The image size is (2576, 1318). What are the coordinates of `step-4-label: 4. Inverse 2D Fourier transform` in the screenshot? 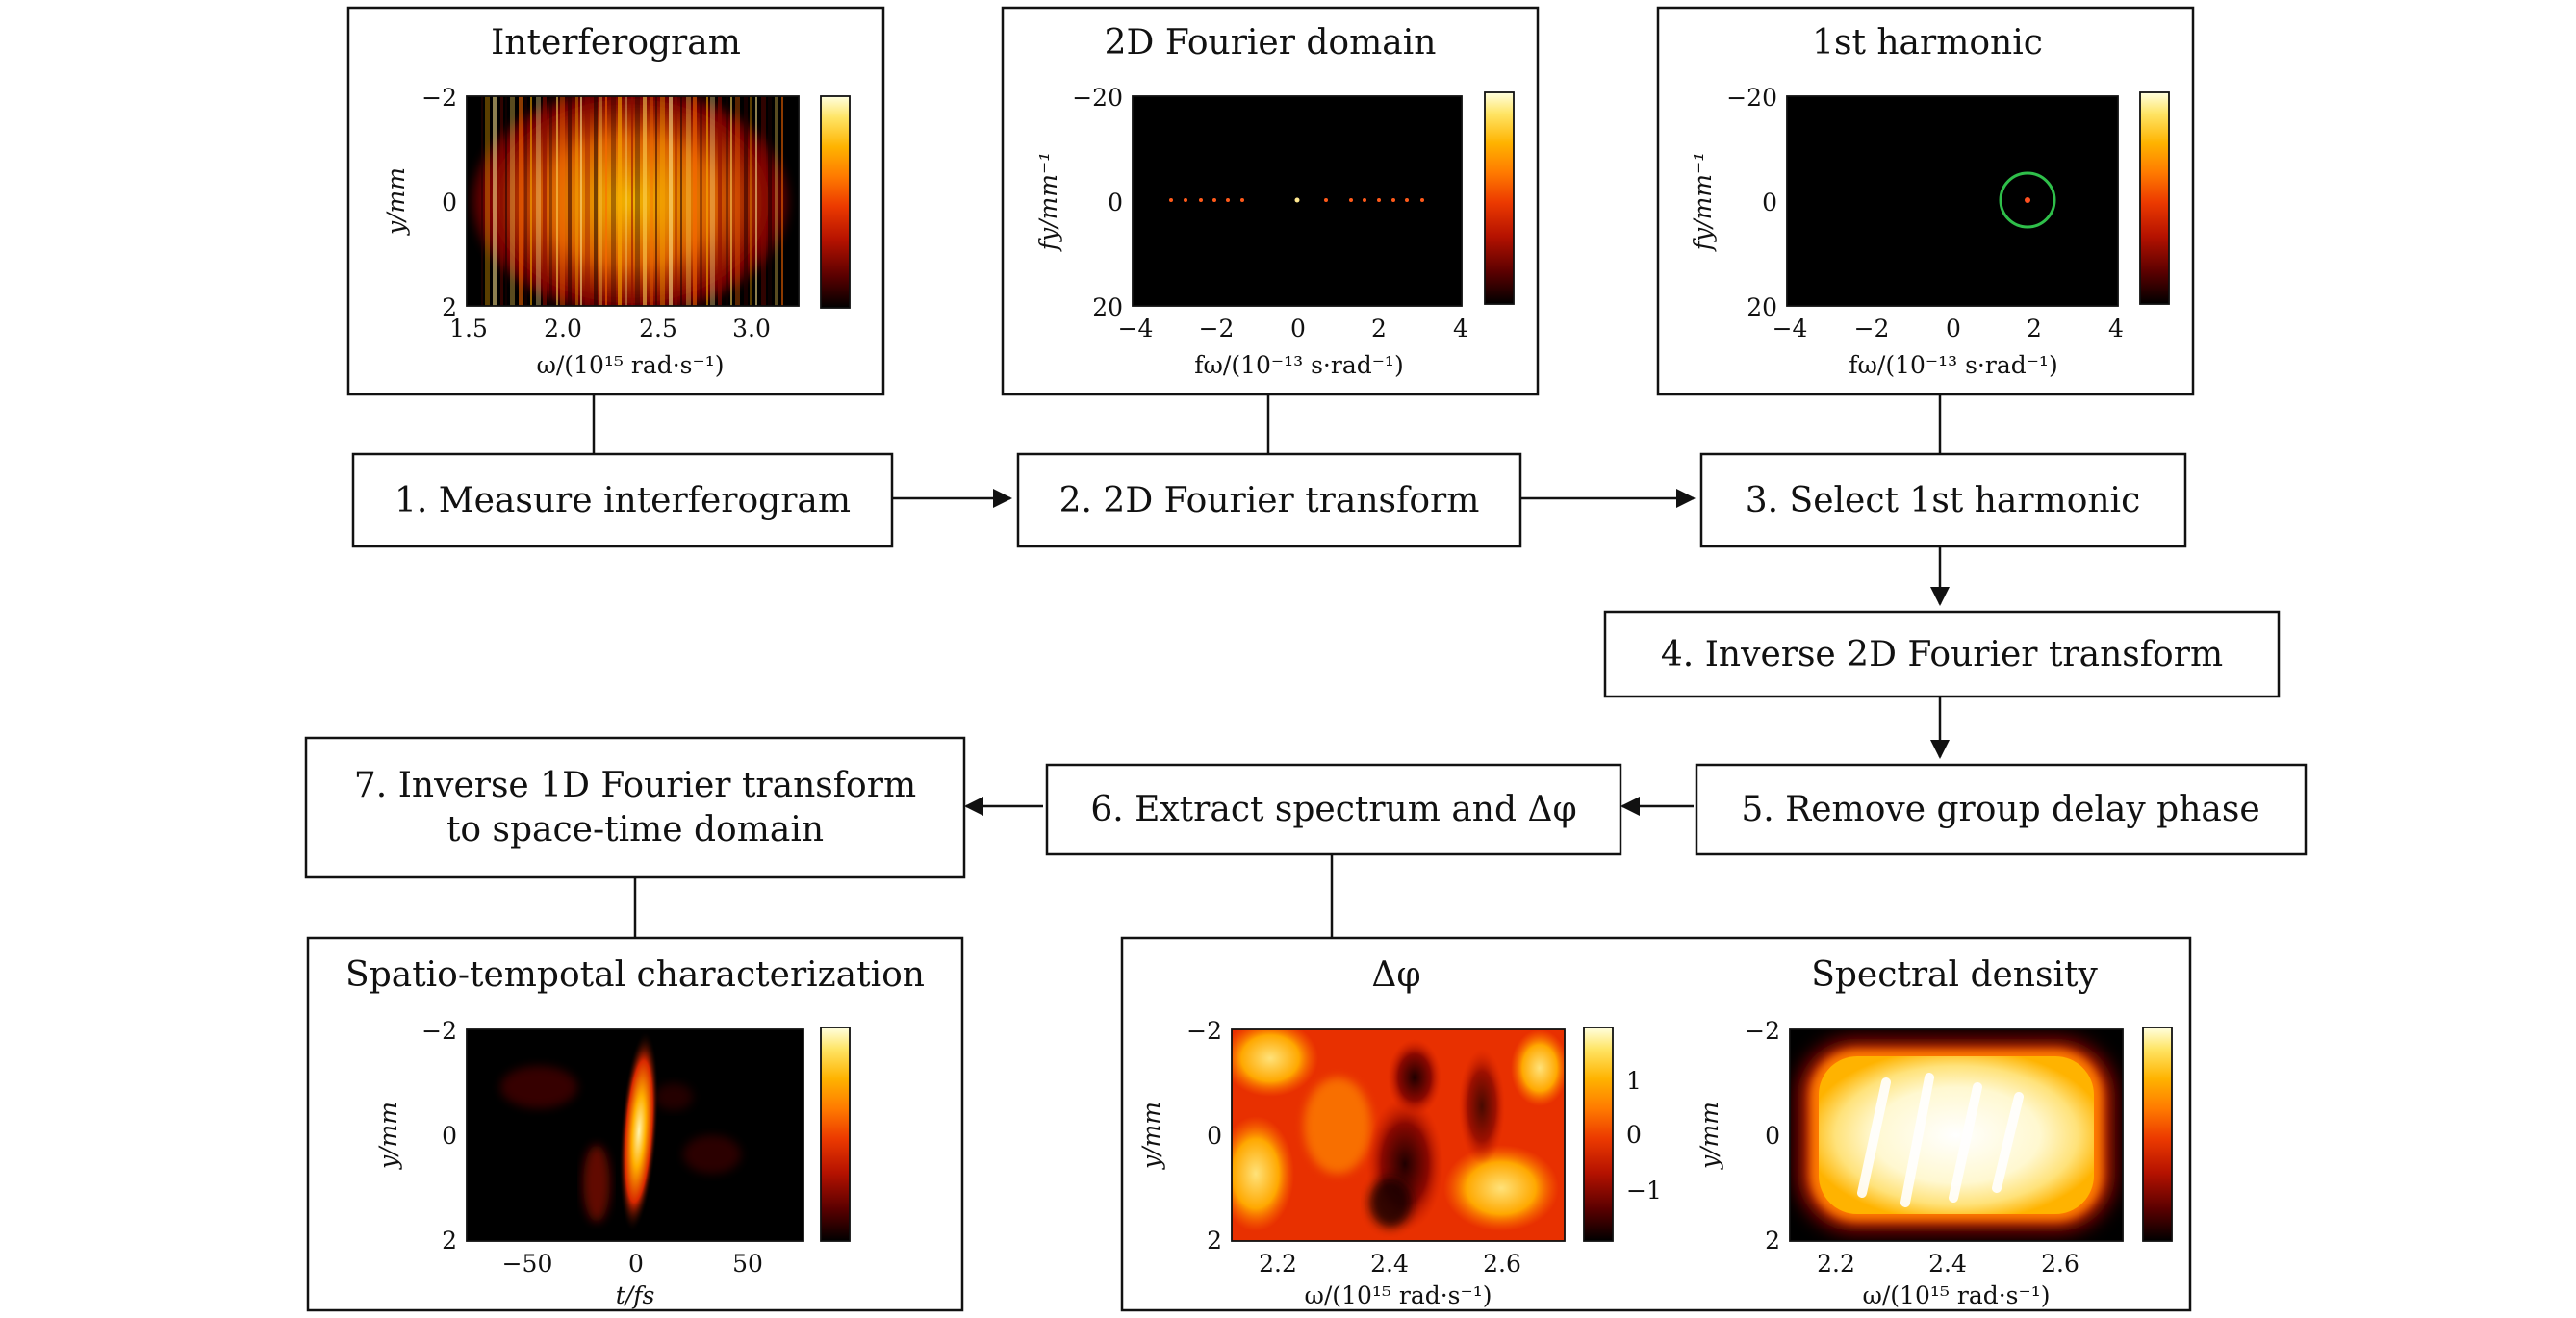 It's located at (1942, 654).